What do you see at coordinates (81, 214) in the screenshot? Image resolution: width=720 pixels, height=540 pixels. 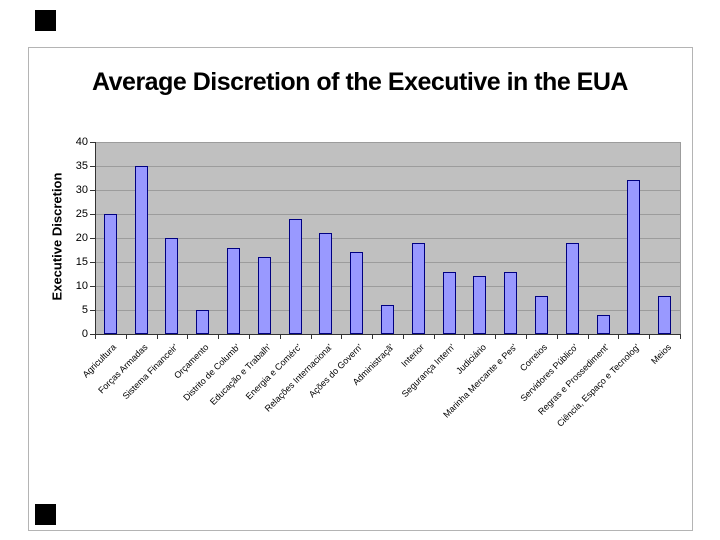 I see `y-tick-label: 25` at bounding box center [81, 214].